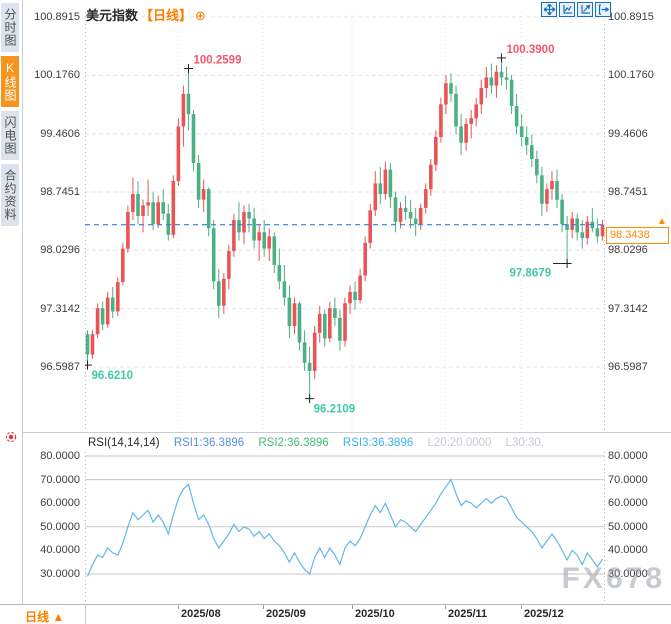 This screenshot has height=624, width=671. What do you see at coordinates (10, 195) in the screenshot?
I see `sidebar-tab-4: 合约资料` at bounding box center [10, 195].